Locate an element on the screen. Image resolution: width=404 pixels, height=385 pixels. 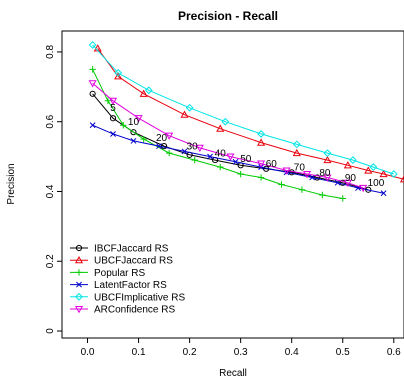
point-annotation: 100 is located at coordinates (376, 183).